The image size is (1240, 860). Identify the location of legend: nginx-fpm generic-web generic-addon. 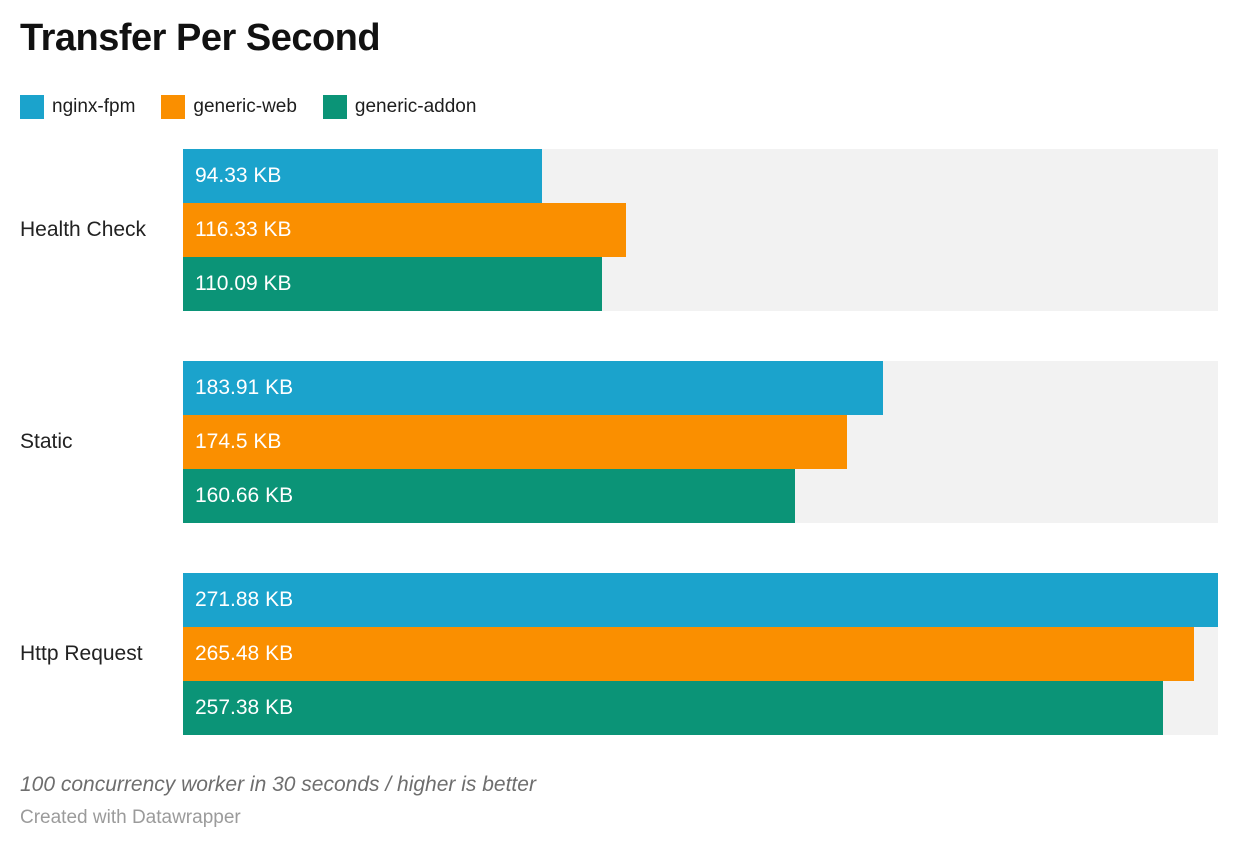
(619, 106).